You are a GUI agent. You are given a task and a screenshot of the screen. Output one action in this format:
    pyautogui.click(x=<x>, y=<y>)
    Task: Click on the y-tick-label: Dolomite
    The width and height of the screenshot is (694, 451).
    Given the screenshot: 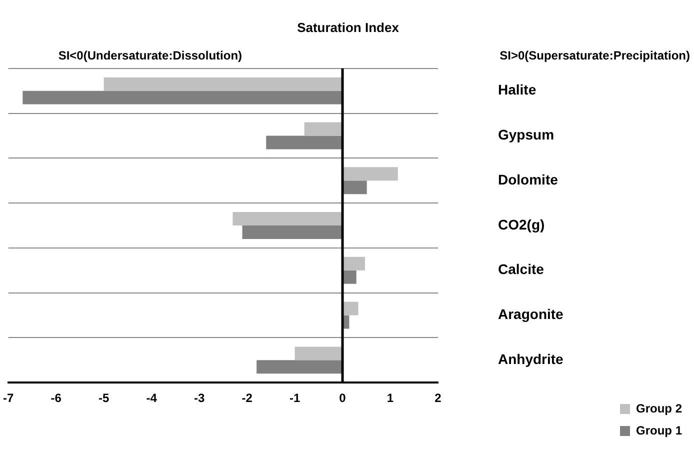 What is the action you would take?
    pyautogui.click(x=528, y=179)
    